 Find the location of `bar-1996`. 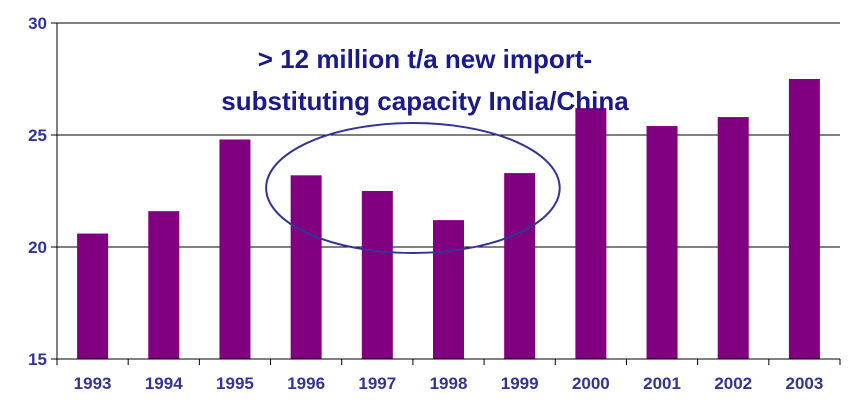

bar-1996 is located at coordinates (306, 267).